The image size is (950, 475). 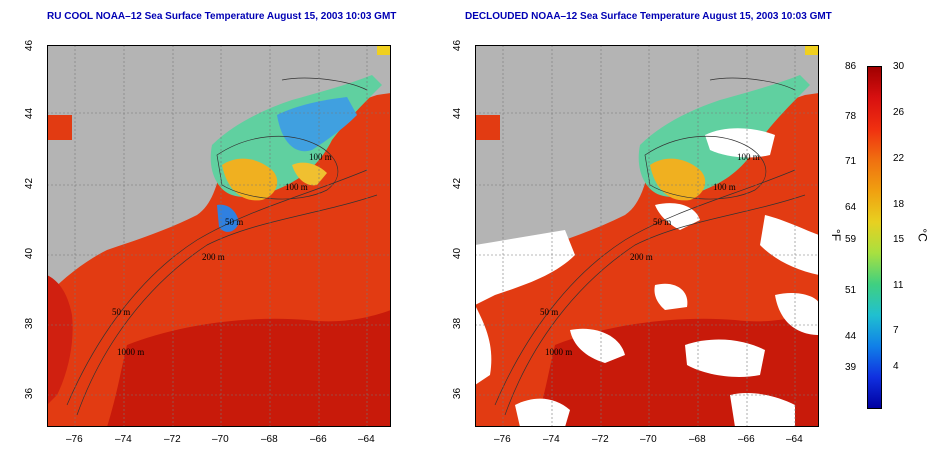 What do you see at coordinates (899, 66) in the screenshot?
I see `celsius-tick: 30` at bounding box center [899, 66].